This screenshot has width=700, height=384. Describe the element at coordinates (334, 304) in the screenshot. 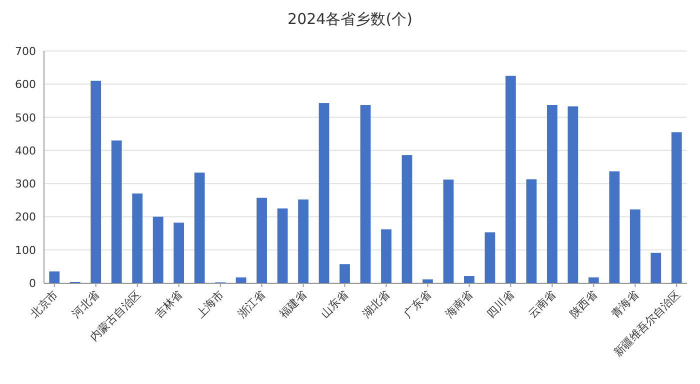

I see `x-tick-label: 山东省` at that location.